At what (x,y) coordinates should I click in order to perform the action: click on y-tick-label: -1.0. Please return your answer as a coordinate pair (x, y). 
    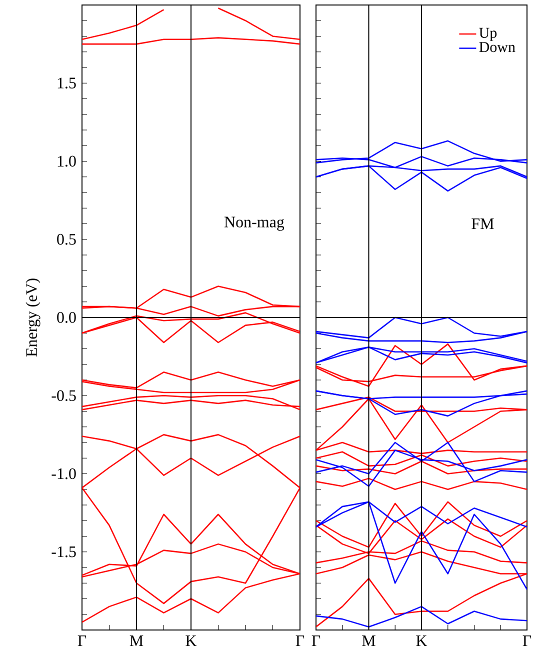
    Looking at the image, I should click on (64, 474).